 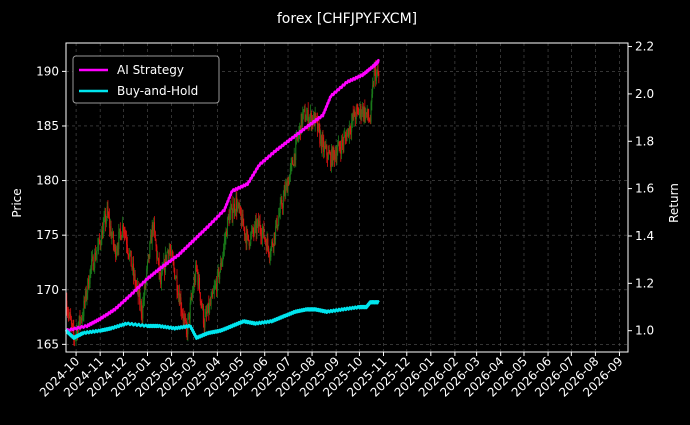 I want to click on y-left-tick-label: 175, so click(x=47, y=235).